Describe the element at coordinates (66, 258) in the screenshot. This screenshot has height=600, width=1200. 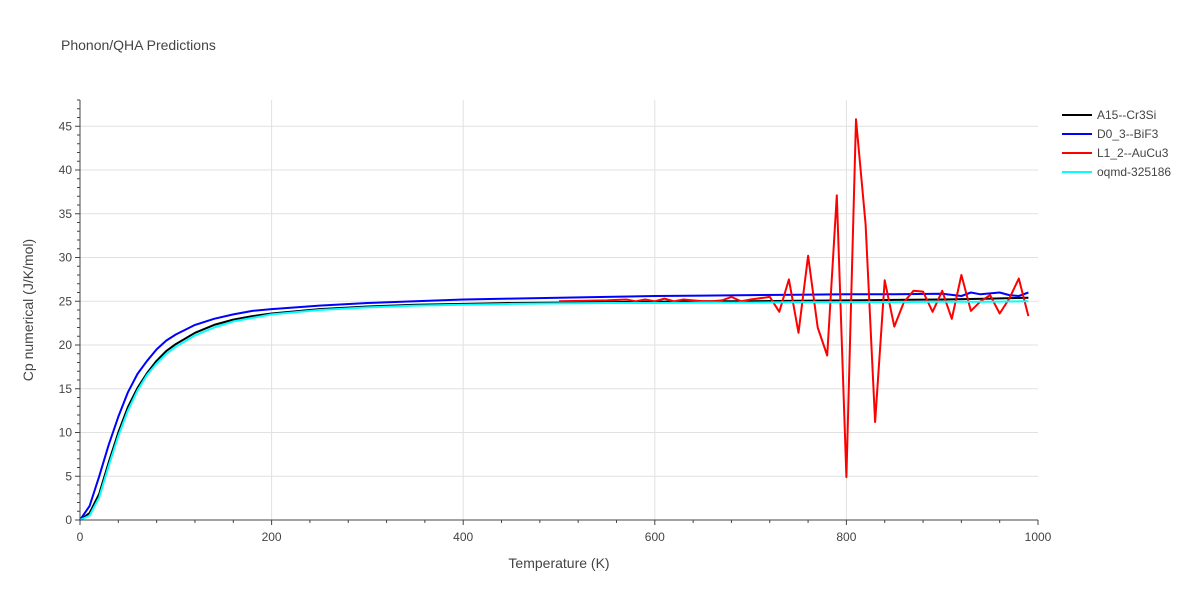
I see `y-tick-label: 30` at that location.